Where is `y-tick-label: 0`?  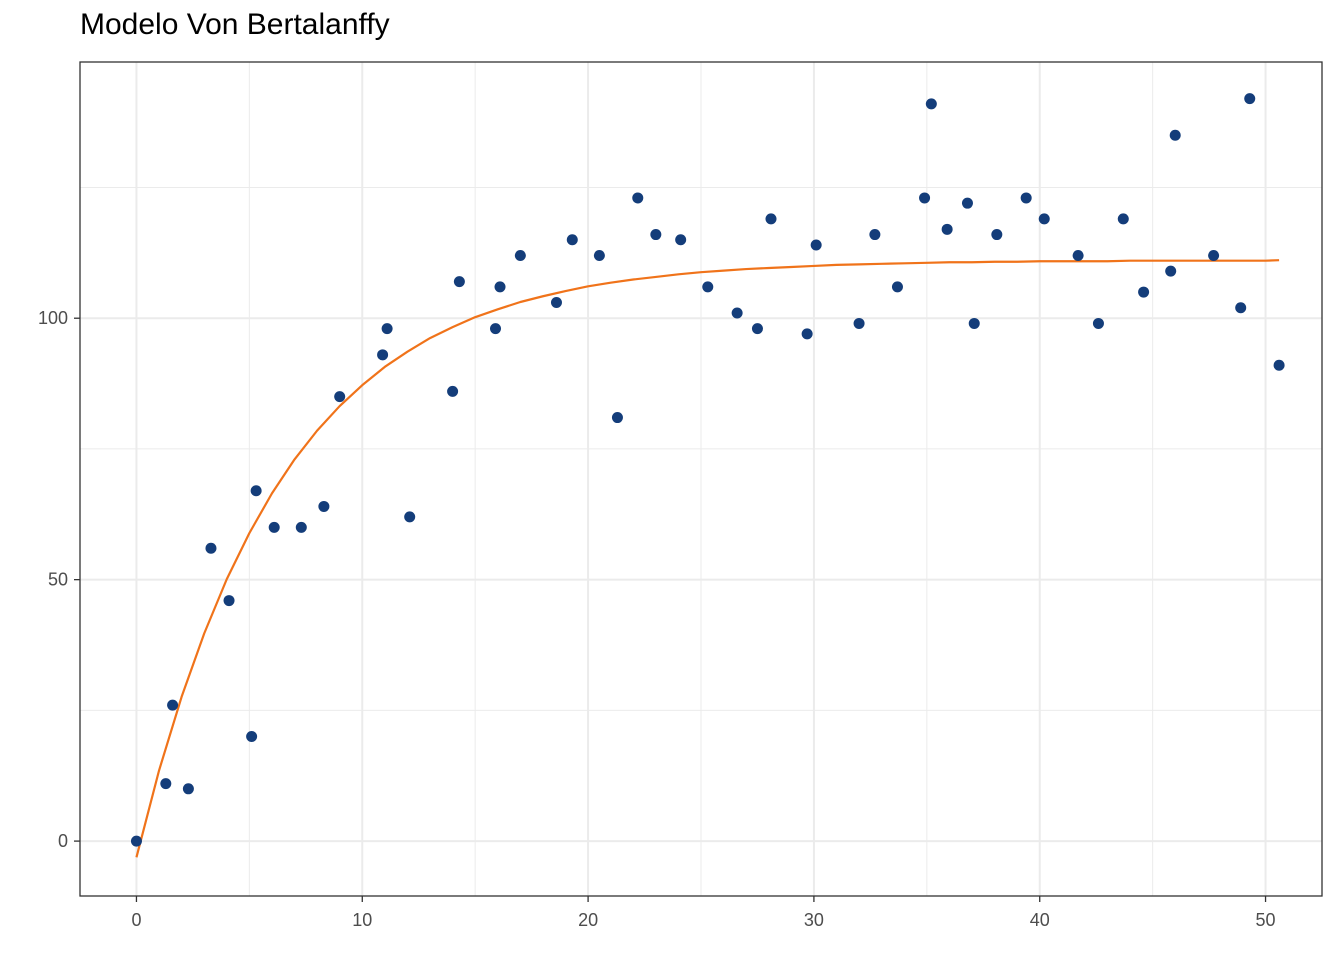
y-tick-label: 0 is located at coordinates (63, 841).